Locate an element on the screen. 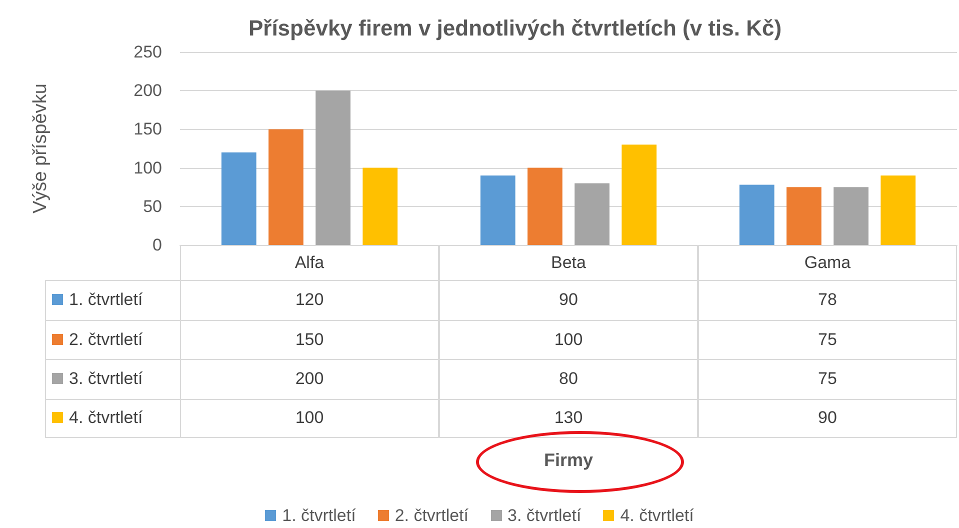  y-tick-label: 50 is located at coordinates (152, 206).